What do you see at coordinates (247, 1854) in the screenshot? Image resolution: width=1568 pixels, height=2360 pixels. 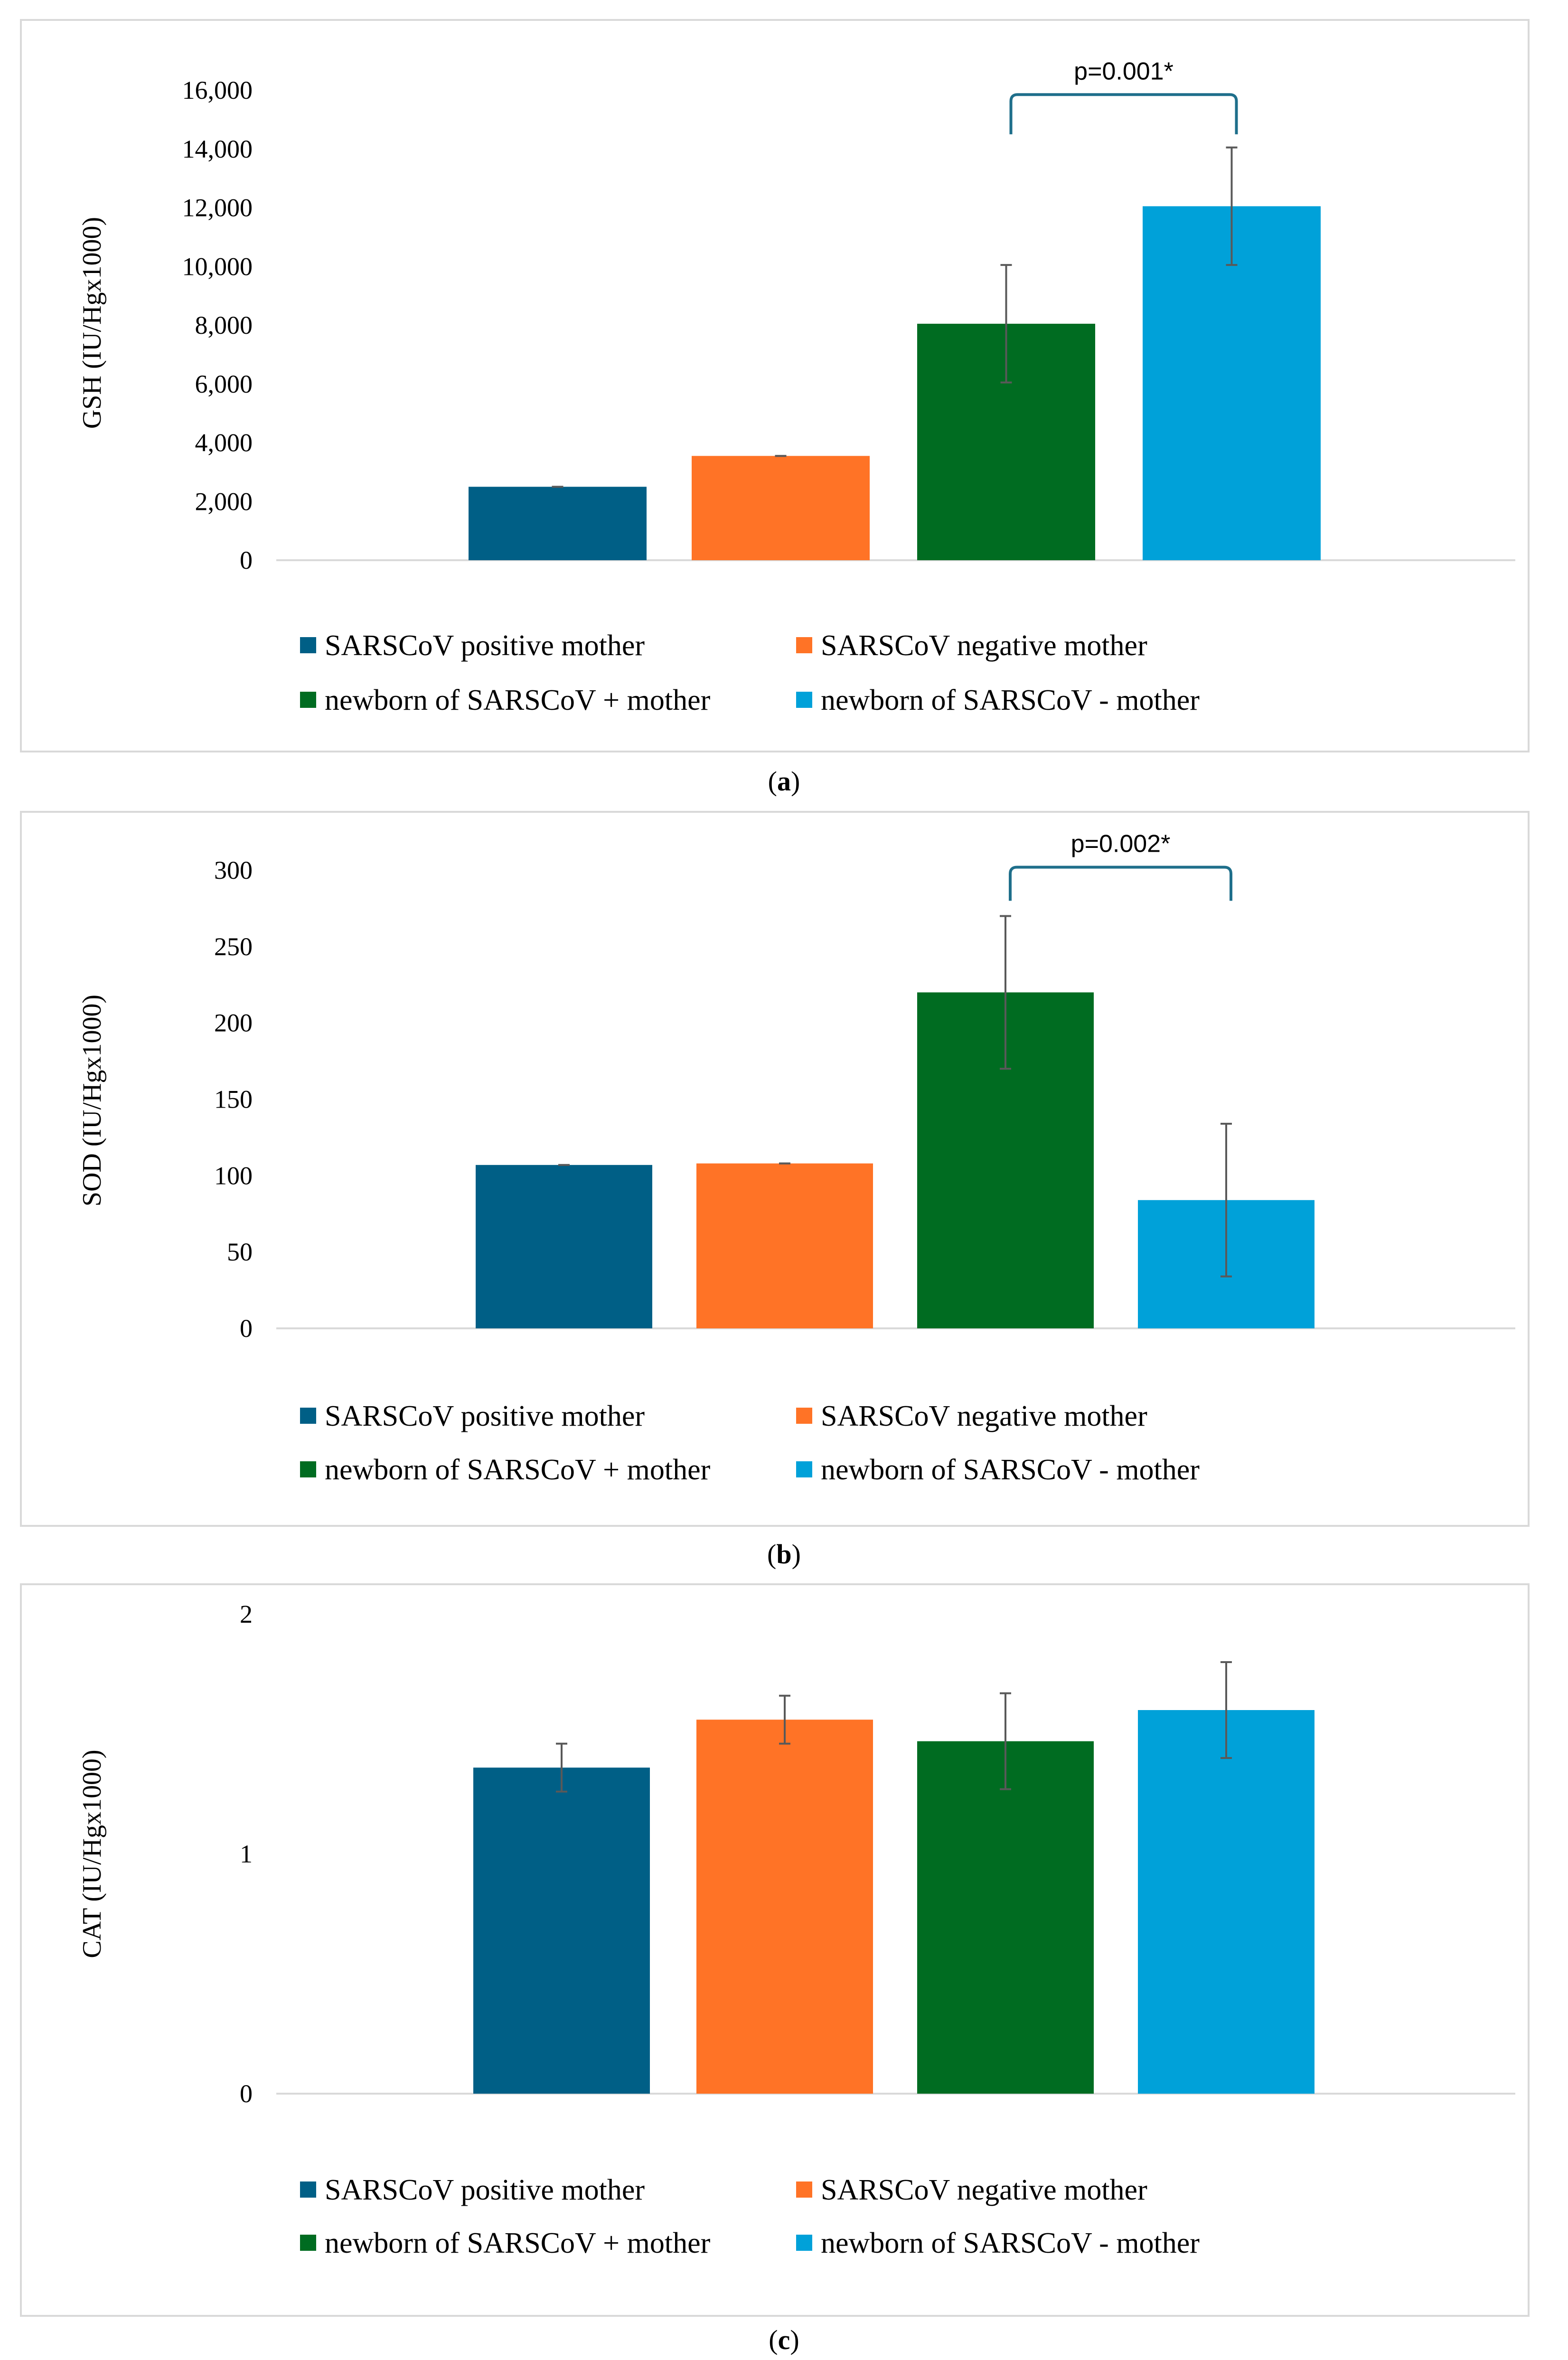 I see `chart-c-ytick-label: 1` at bounding box center [247, 1854].